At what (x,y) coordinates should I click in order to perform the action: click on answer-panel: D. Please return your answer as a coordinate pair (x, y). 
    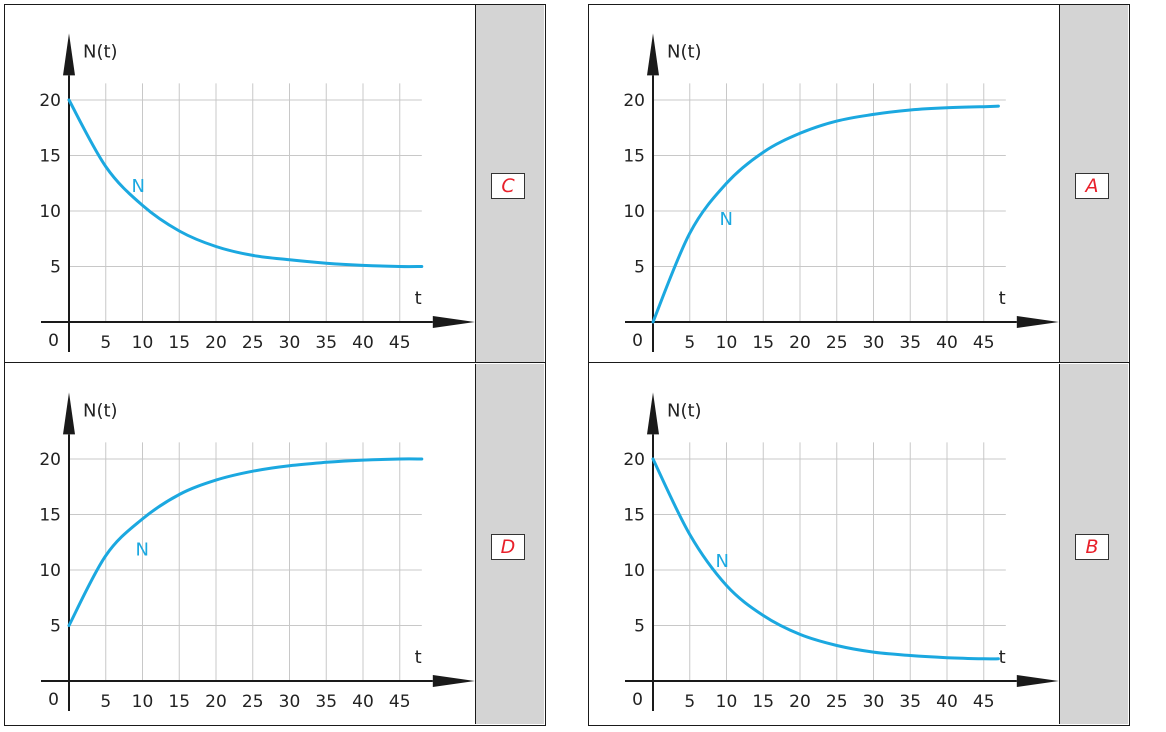
    Looking at the image, I should click on (509, 544).